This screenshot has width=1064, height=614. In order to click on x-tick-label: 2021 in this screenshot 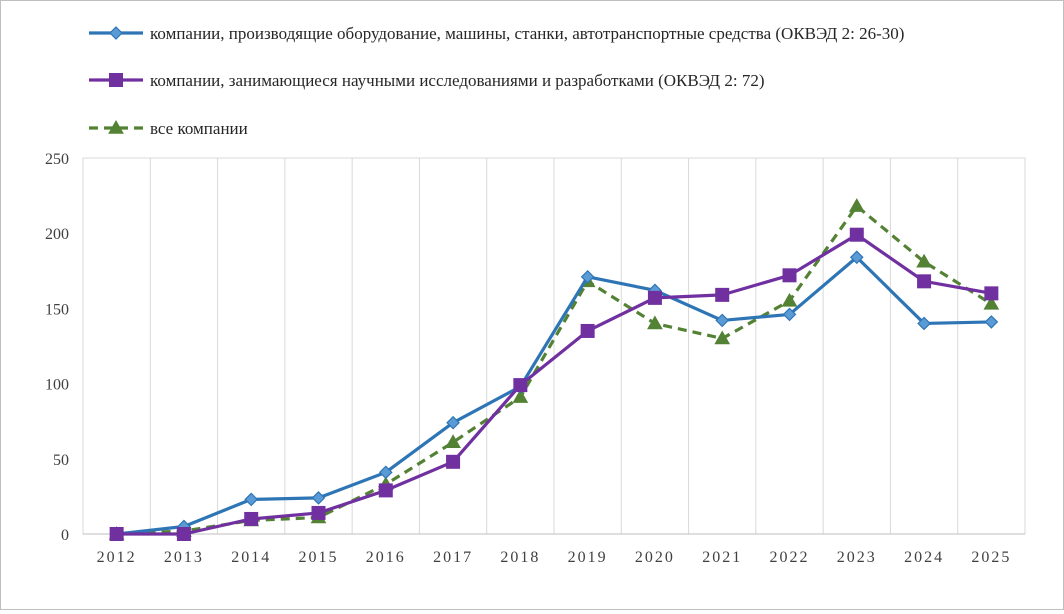, I will do `click(722, 557)`.